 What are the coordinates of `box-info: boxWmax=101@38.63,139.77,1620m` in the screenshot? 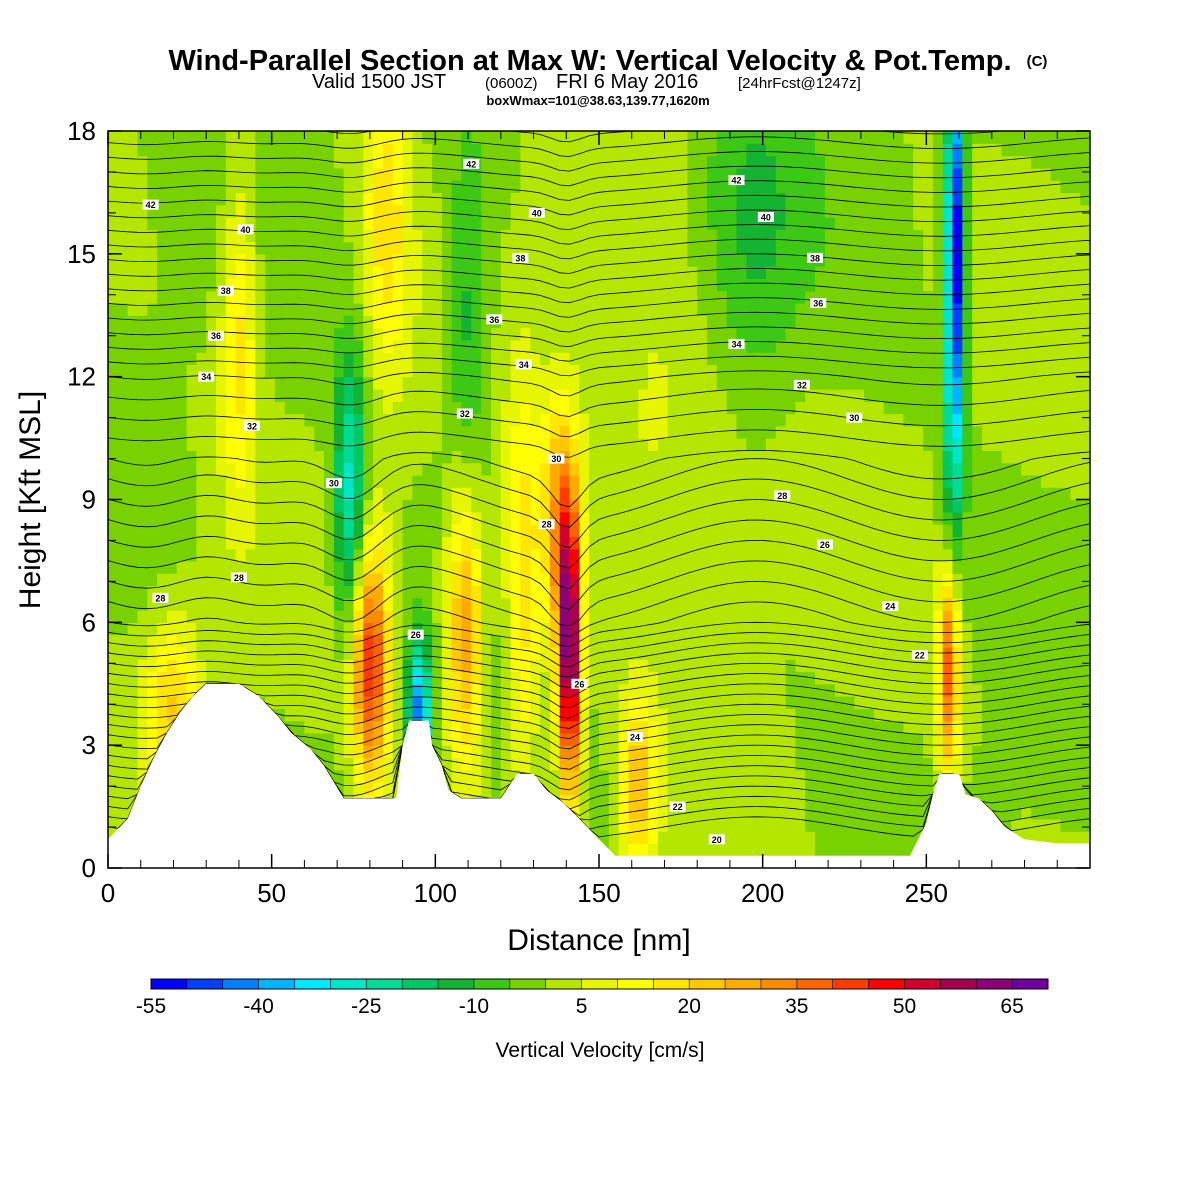 It's located at (597, 100).